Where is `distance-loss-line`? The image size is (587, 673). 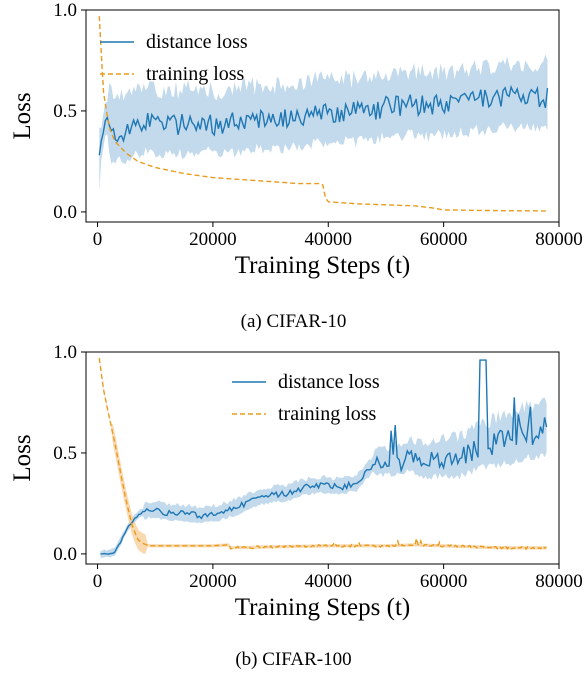
distance-loss-line is located at coordinates (323, 120).